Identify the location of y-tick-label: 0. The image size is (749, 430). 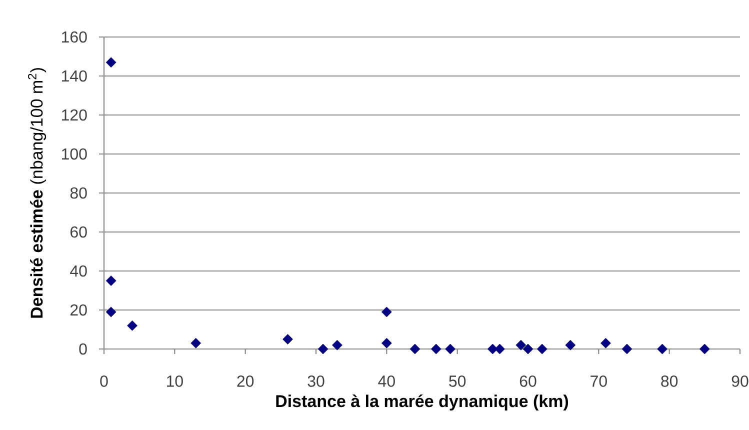
(83, 349).